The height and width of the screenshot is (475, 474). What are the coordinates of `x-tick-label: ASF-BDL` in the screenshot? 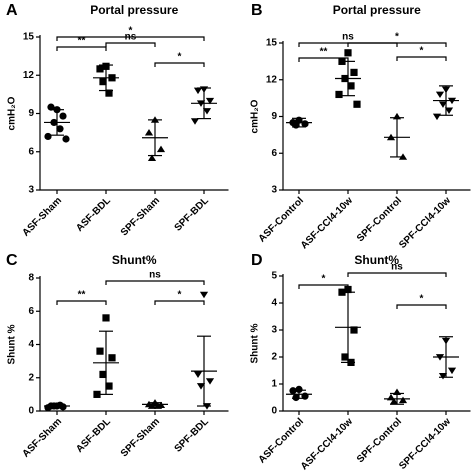 It's located at (93, 214).